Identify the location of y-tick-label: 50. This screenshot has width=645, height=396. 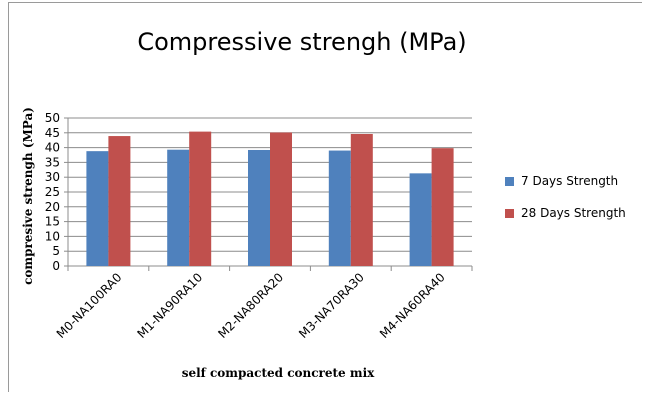
(52, 118).